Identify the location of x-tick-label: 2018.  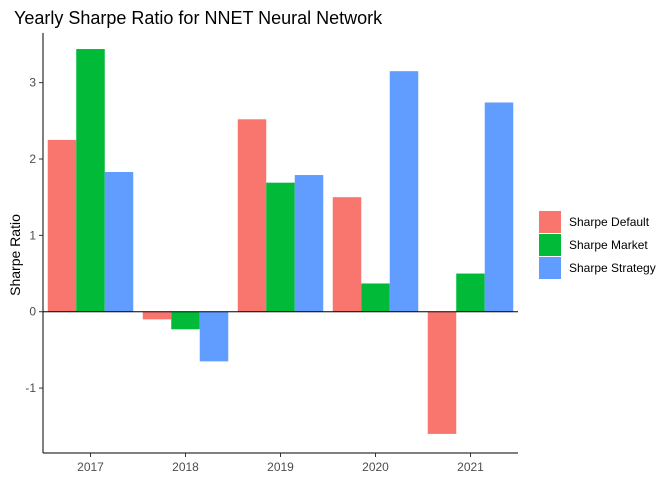
(185, 467).